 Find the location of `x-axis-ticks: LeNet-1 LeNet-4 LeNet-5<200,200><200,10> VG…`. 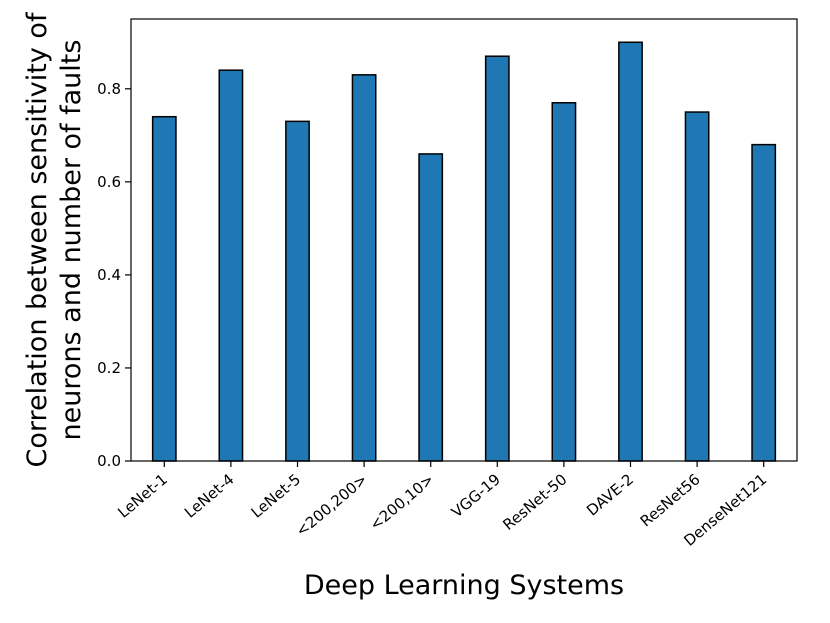

x-axis-ticks: LeNet-1 LeNet-4 LeNet-5<200,200><200,10> VG… is located at coordinates (442, 505).